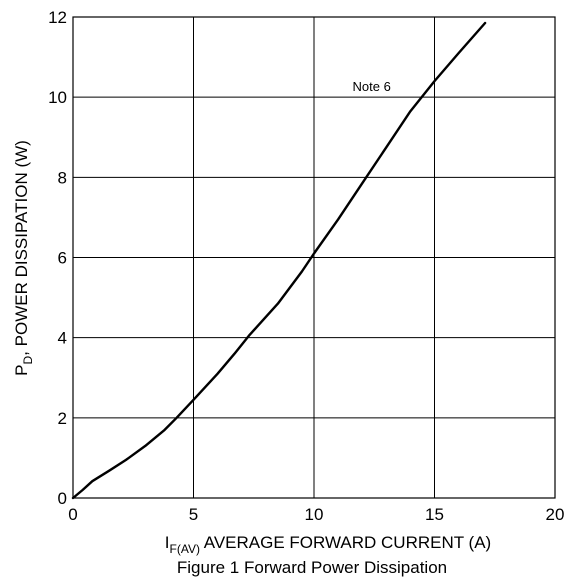 The image size is (568, 581). I want to click on y-axis-title-symbol: P, so click(21, 369).